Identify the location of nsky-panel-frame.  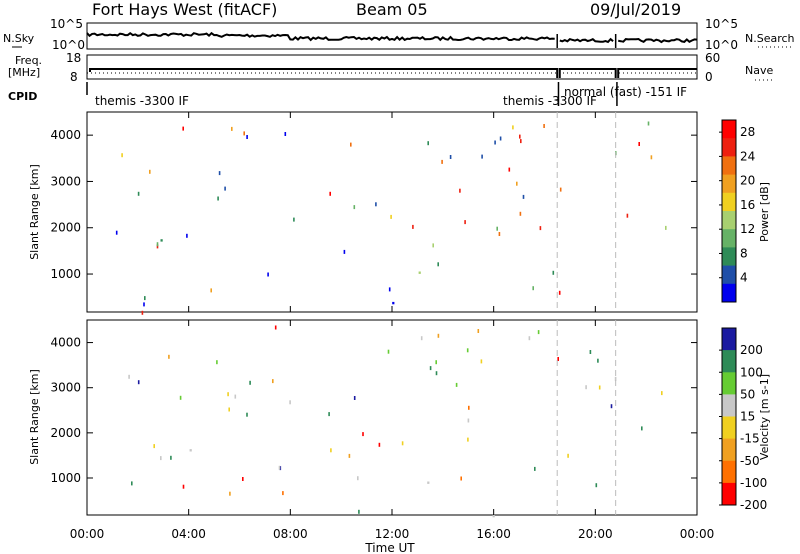
(392, 36).